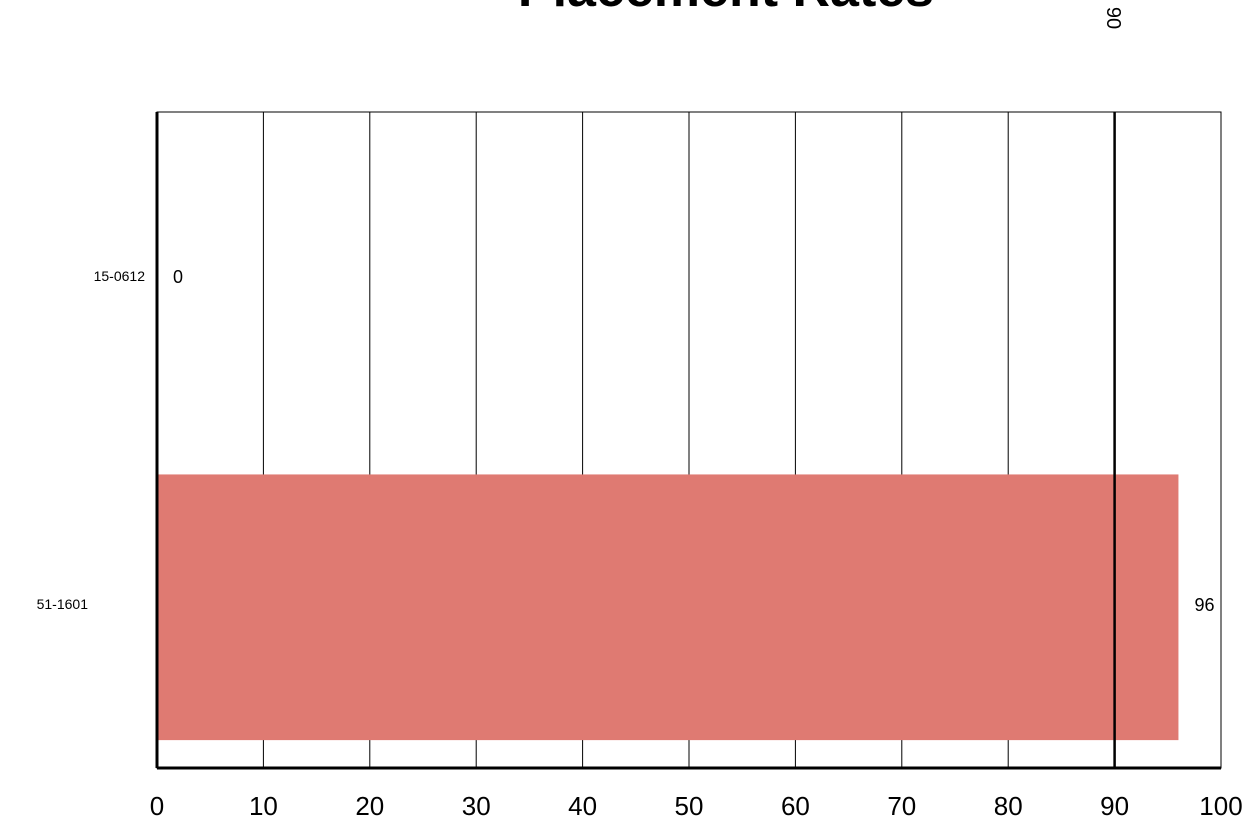 The height and width of the screenshot is (817, 1253). Describe the element at coordinates (476, 804) in the screenshot. I see `x-tick-label-30: 30` at that location.